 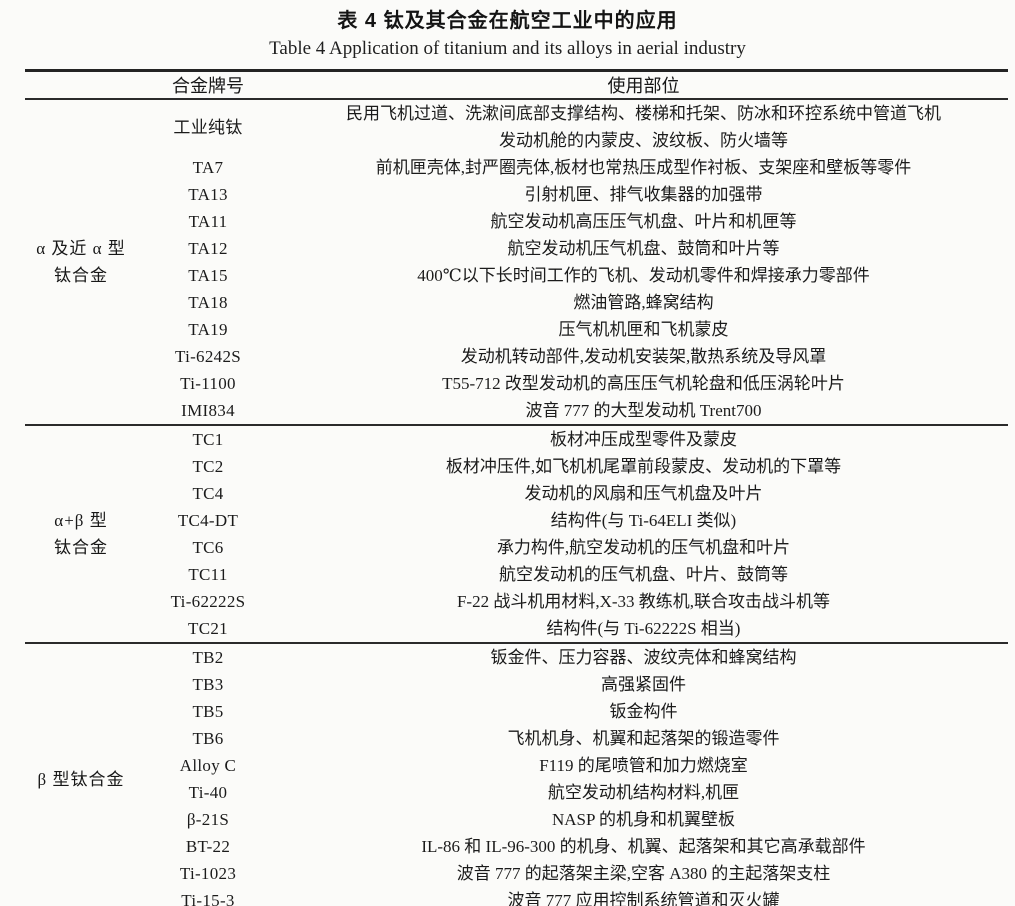 I want to click on usage-line: 引射机匣、排气收集器的加强带, so click(x=643, y=194).